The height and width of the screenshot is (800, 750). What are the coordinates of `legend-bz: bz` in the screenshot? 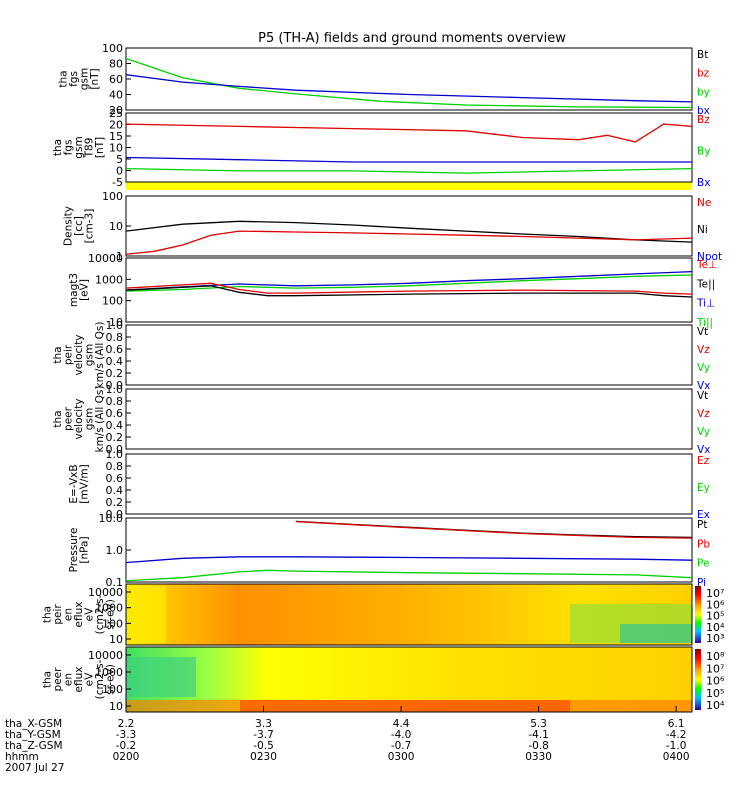 It's located at (703, 74).